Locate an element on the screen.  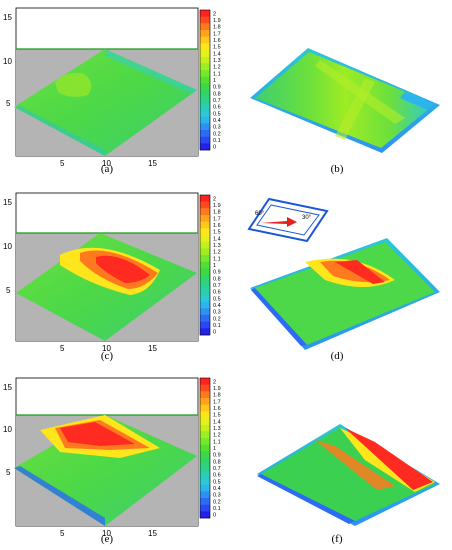
inset-inner-outline is located at coordinates (288, 220).